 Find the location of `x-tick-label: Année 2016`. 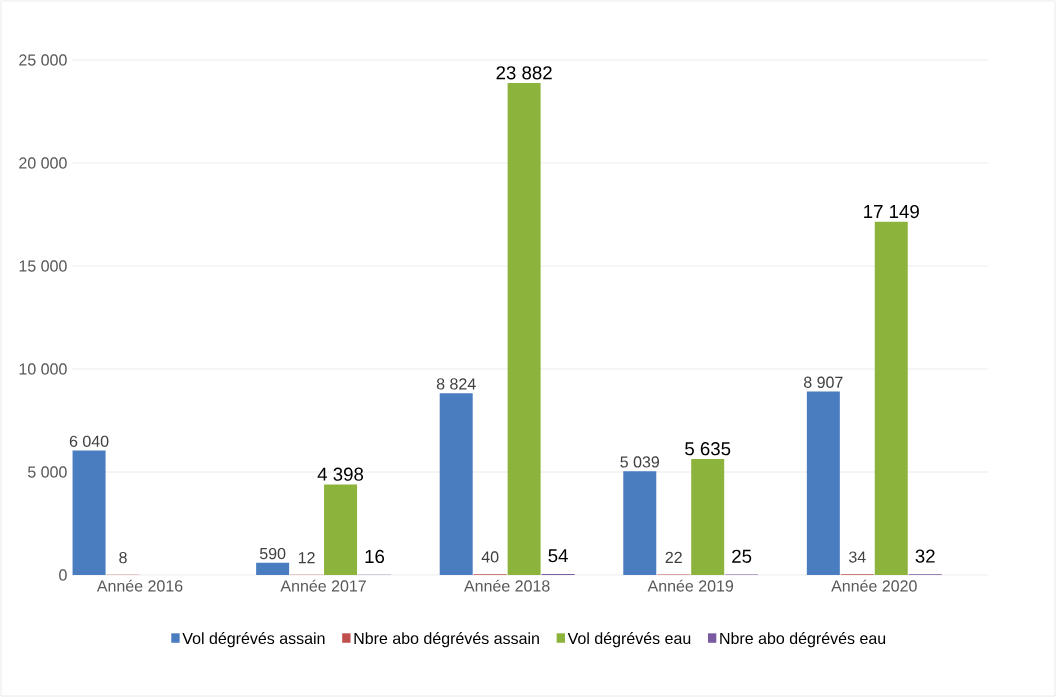

x-tick-label: Année 2016 is located at coordinates (139, 585).